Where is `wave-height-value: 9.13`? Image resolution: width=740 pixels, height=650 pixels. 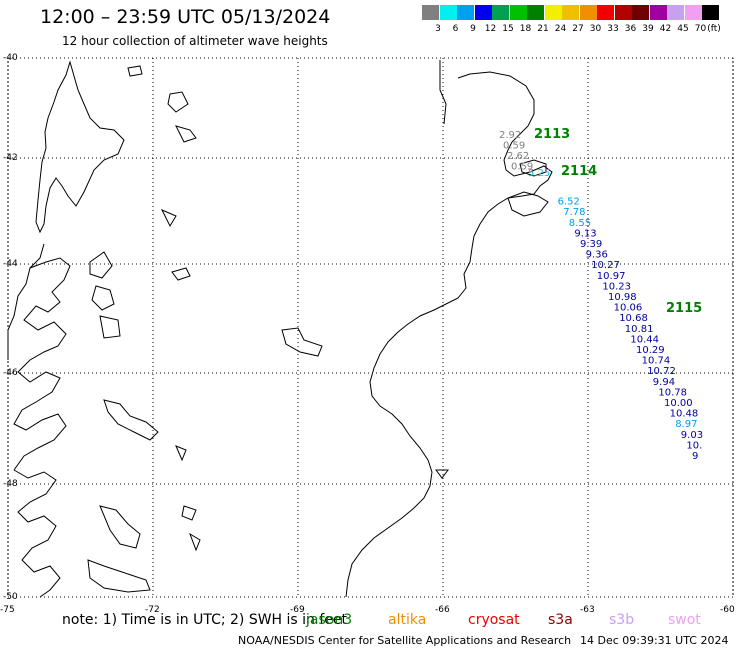 wave-height-value: 9.13 is located at coordinates (585, 233).